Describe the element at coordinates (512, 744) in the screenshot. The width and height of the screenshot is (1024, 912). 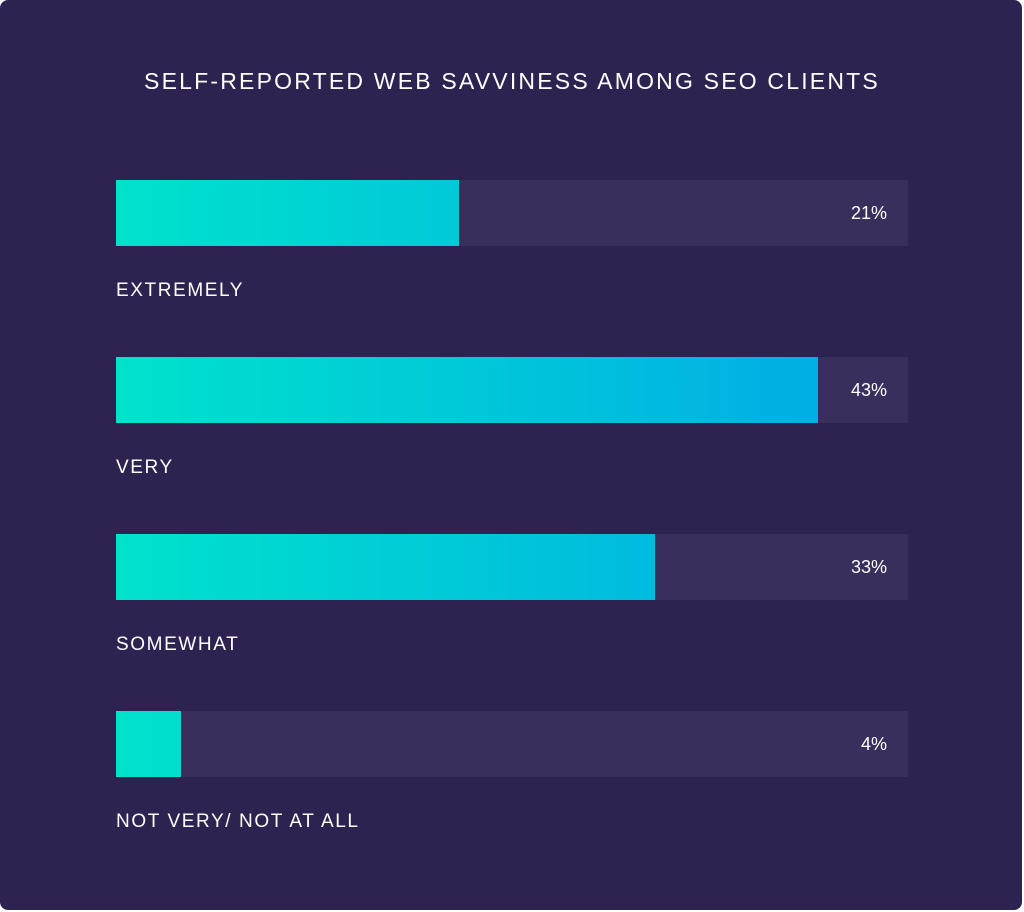
I see `bar-track: 4%` at that location.